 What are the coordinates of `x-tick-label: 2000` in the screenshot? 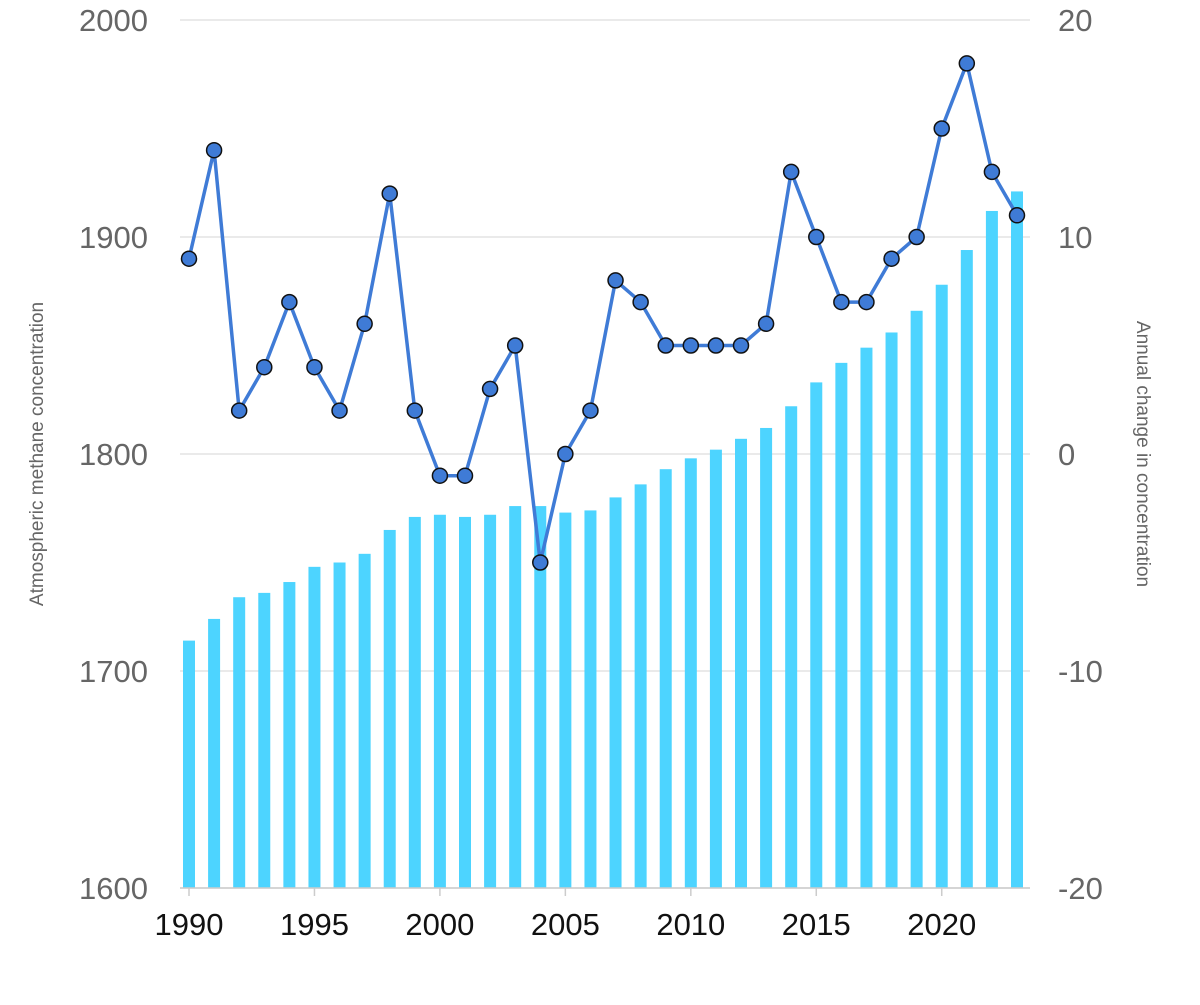 It's located at (439, 924).